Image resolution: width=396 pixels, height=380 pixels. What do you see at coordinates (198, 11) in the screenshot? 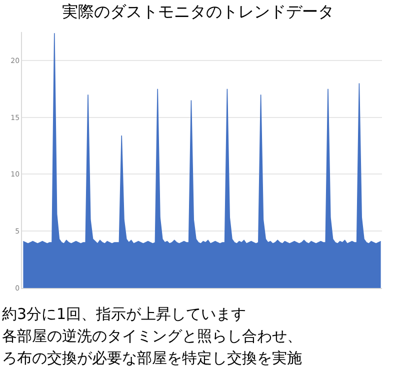
I see `chart-title: 実際のダストモニタのトレンドデータ` at bounding box center [198, 11].